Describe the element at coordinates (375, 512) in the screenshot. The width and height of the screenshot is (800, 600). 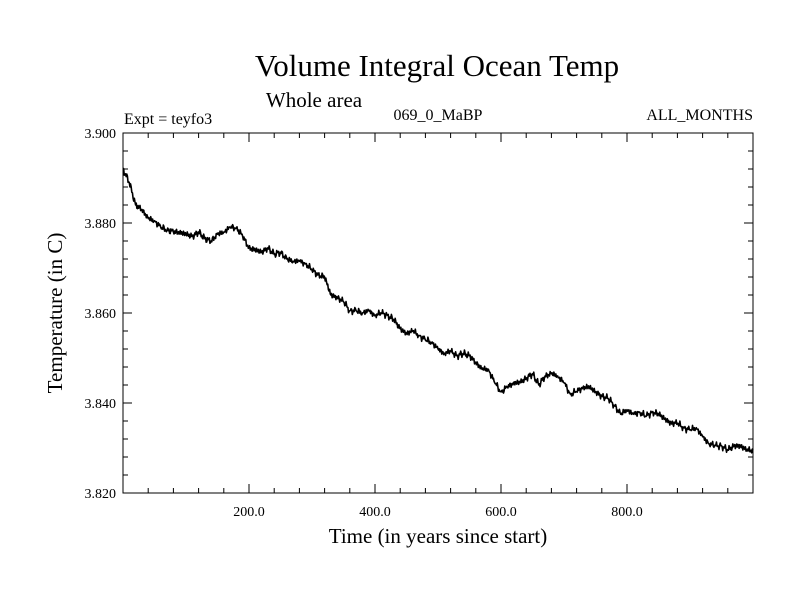
I see `x-tick-label: 400.0` at that location.